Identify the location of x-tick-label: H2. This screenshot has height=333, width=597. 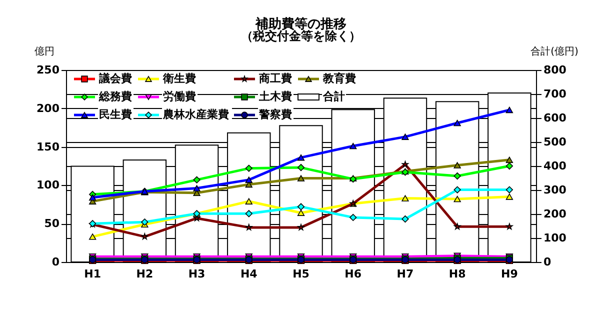
(145, 274).